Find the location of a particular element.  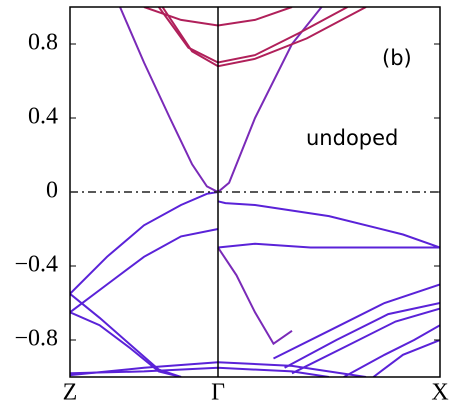

y-tick-label: 0.4 is located at coordinates (43, 117).